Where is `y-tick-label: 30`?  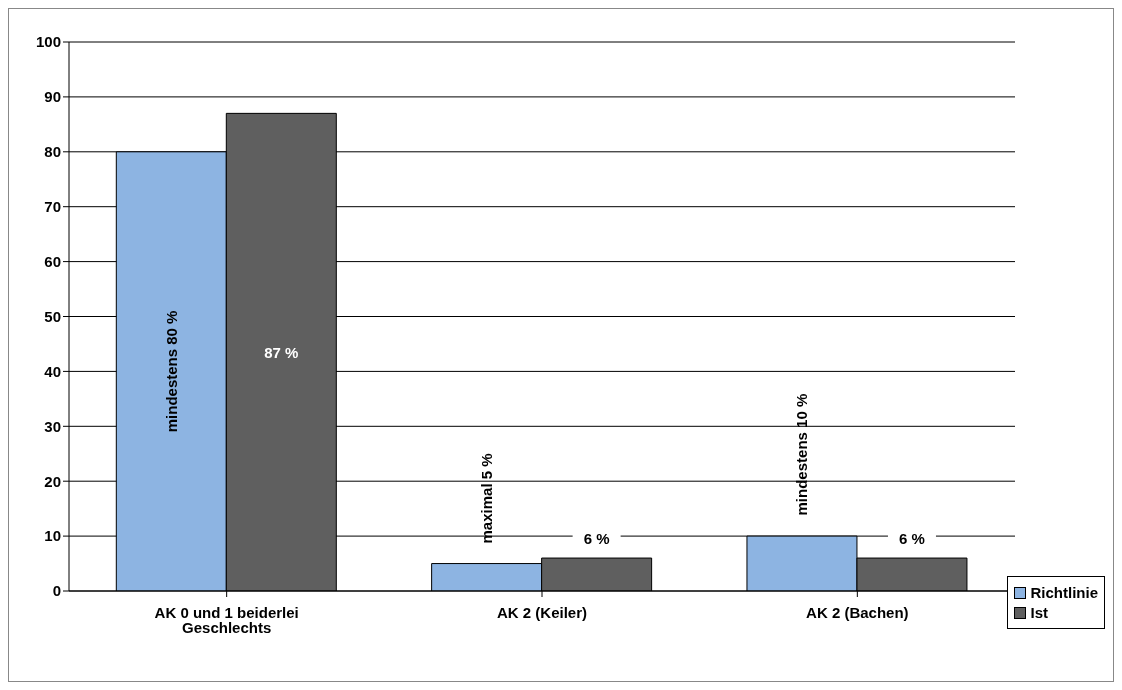 y-tick-label: 30 is located at coordinates (52, 426).